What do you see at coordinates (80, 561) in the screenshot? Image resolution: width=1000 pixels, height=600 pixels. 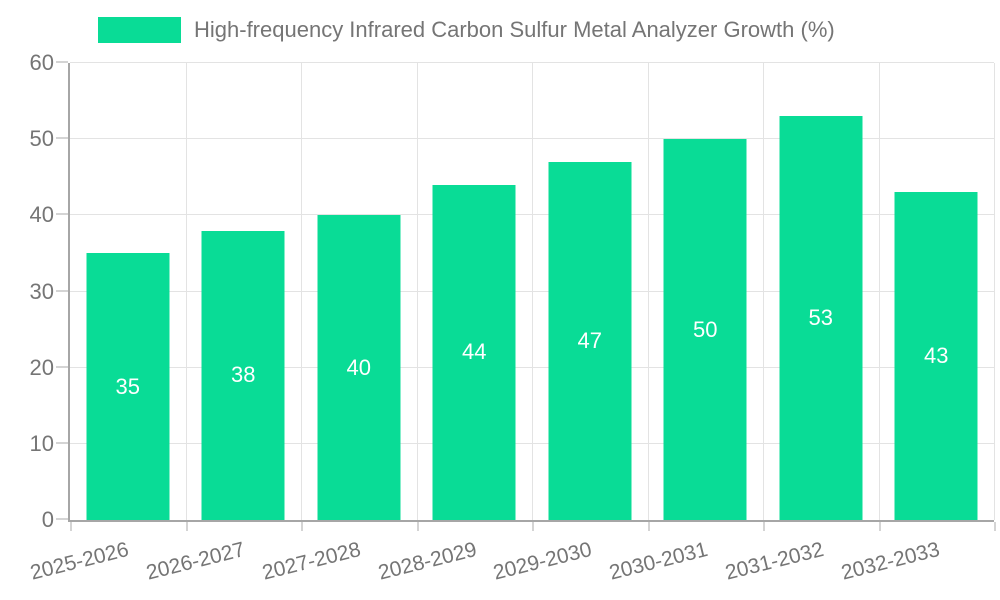 I see `category-label: 2025-2026` at bounding box center [80, 561].